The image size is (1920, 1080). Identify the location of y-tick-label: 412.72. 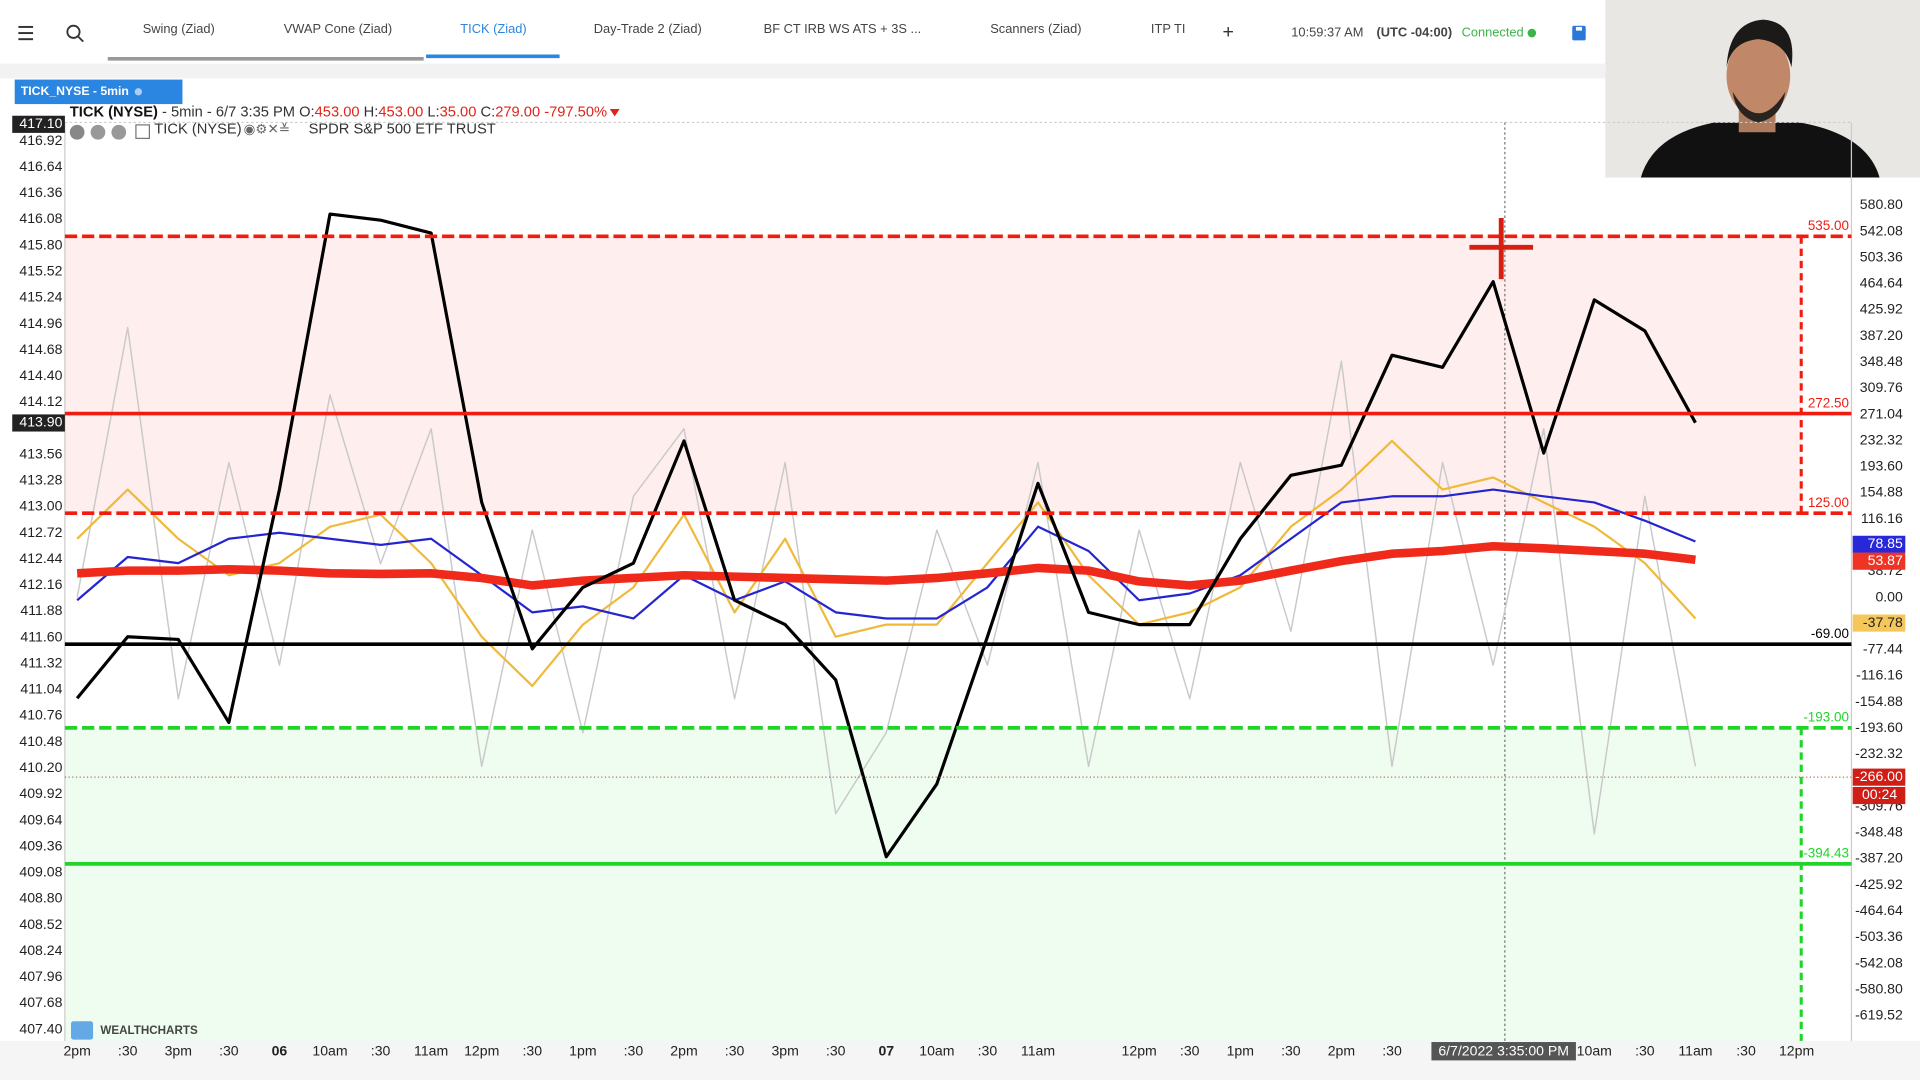
(40, 532).